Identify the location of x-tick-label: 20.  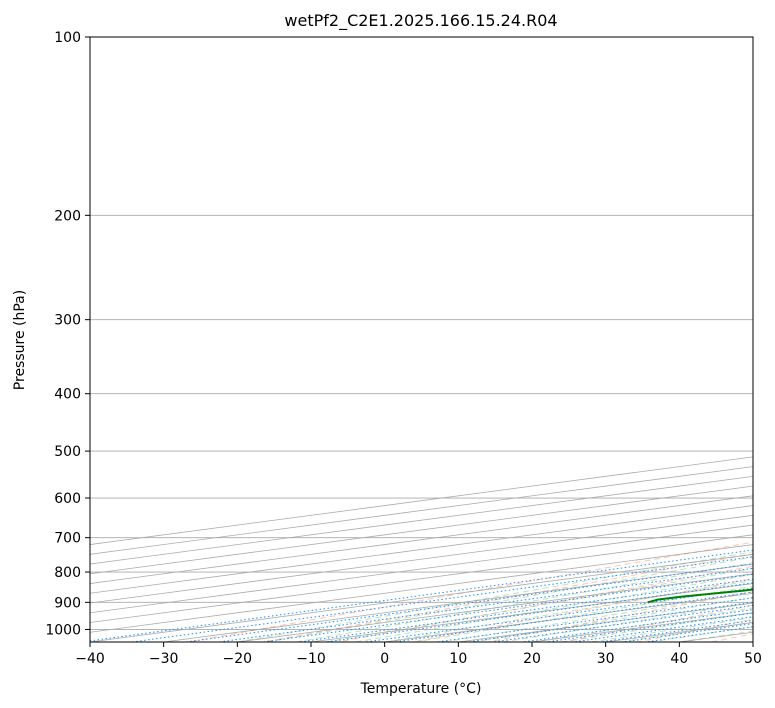
(532, 659).